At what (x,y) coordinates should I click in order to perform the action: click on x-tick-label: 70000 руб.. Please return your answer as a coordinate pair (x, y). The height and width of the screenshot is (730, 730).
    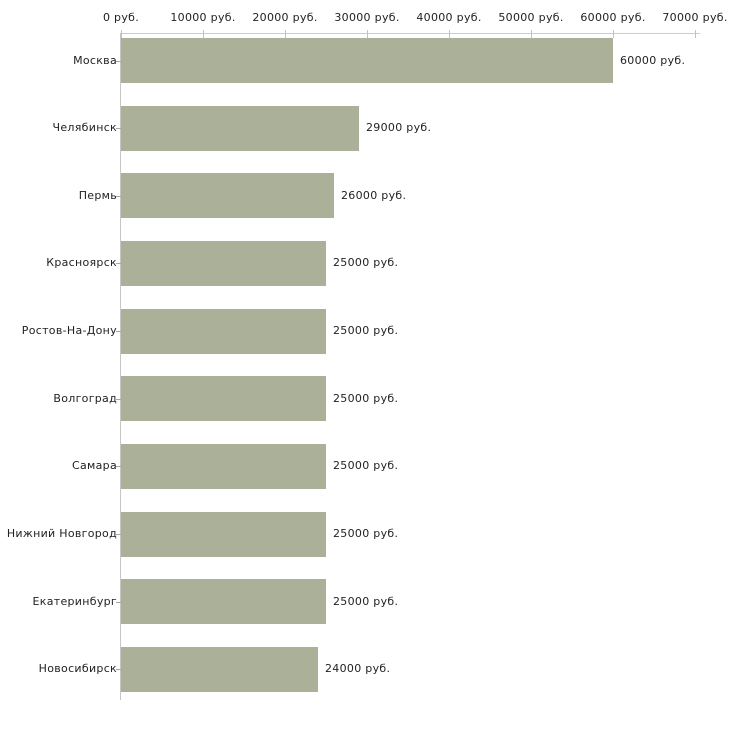
    Looking at the image, I should click on (695, 17).